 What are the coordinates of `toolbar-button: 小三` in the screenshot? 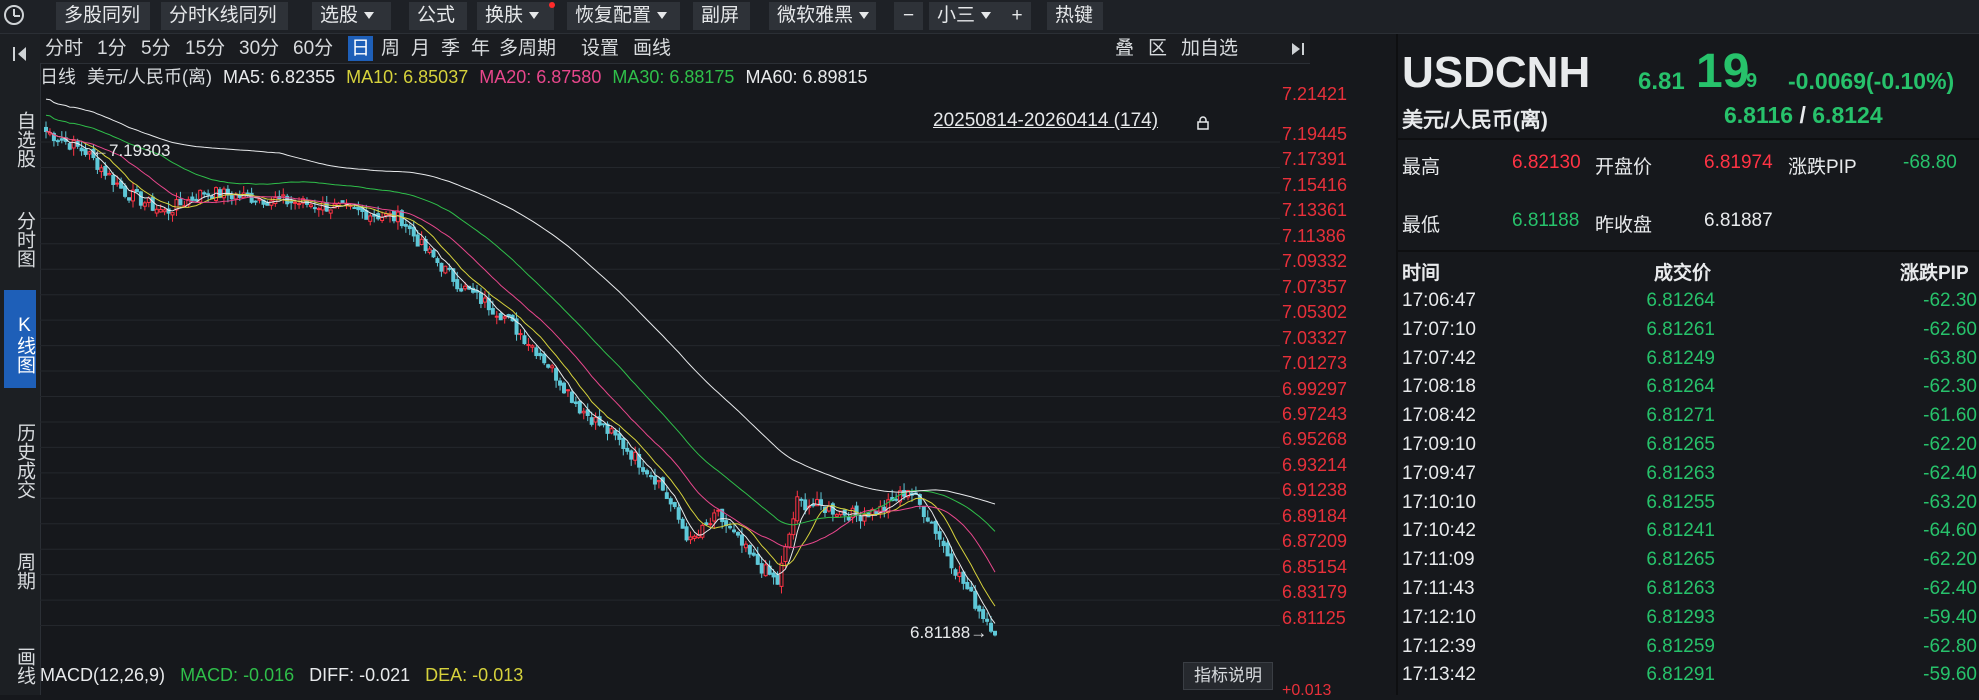 It's located at (966, 16).